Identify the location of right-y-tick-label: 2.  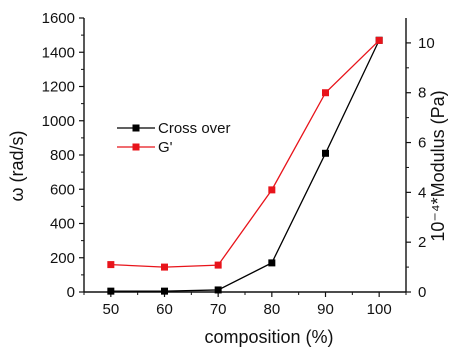
(422, 242).